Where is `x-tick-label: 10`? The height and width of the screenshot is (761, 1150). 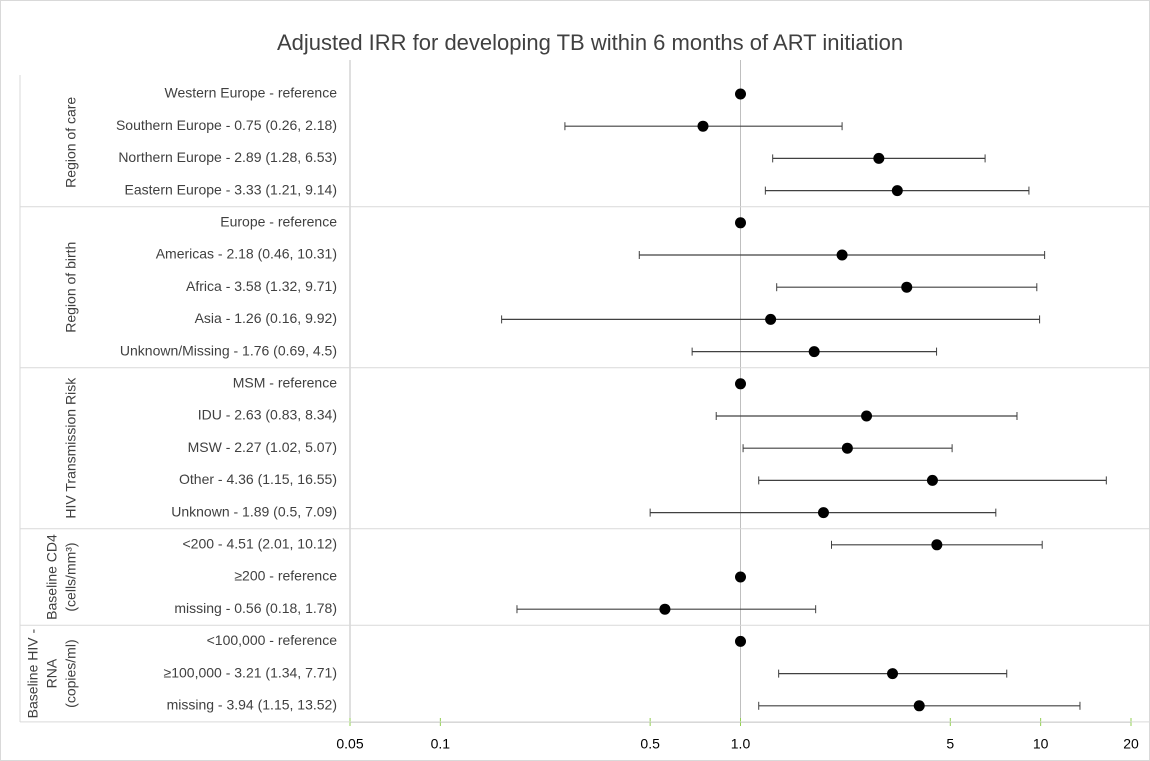 x-tick-label: 10 is located at coordinates (1041, 744).